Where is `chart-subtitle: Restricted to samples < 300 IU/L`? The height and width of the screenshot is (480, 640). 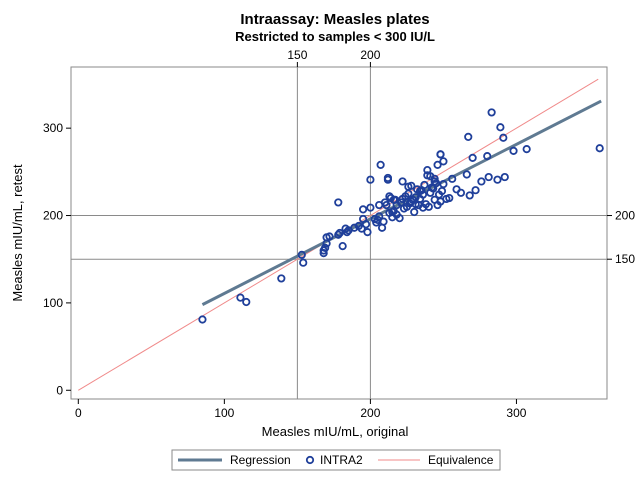
chart-subtitle: Restricted to samples < 300 IU/L is located at coordinates (335, 36).